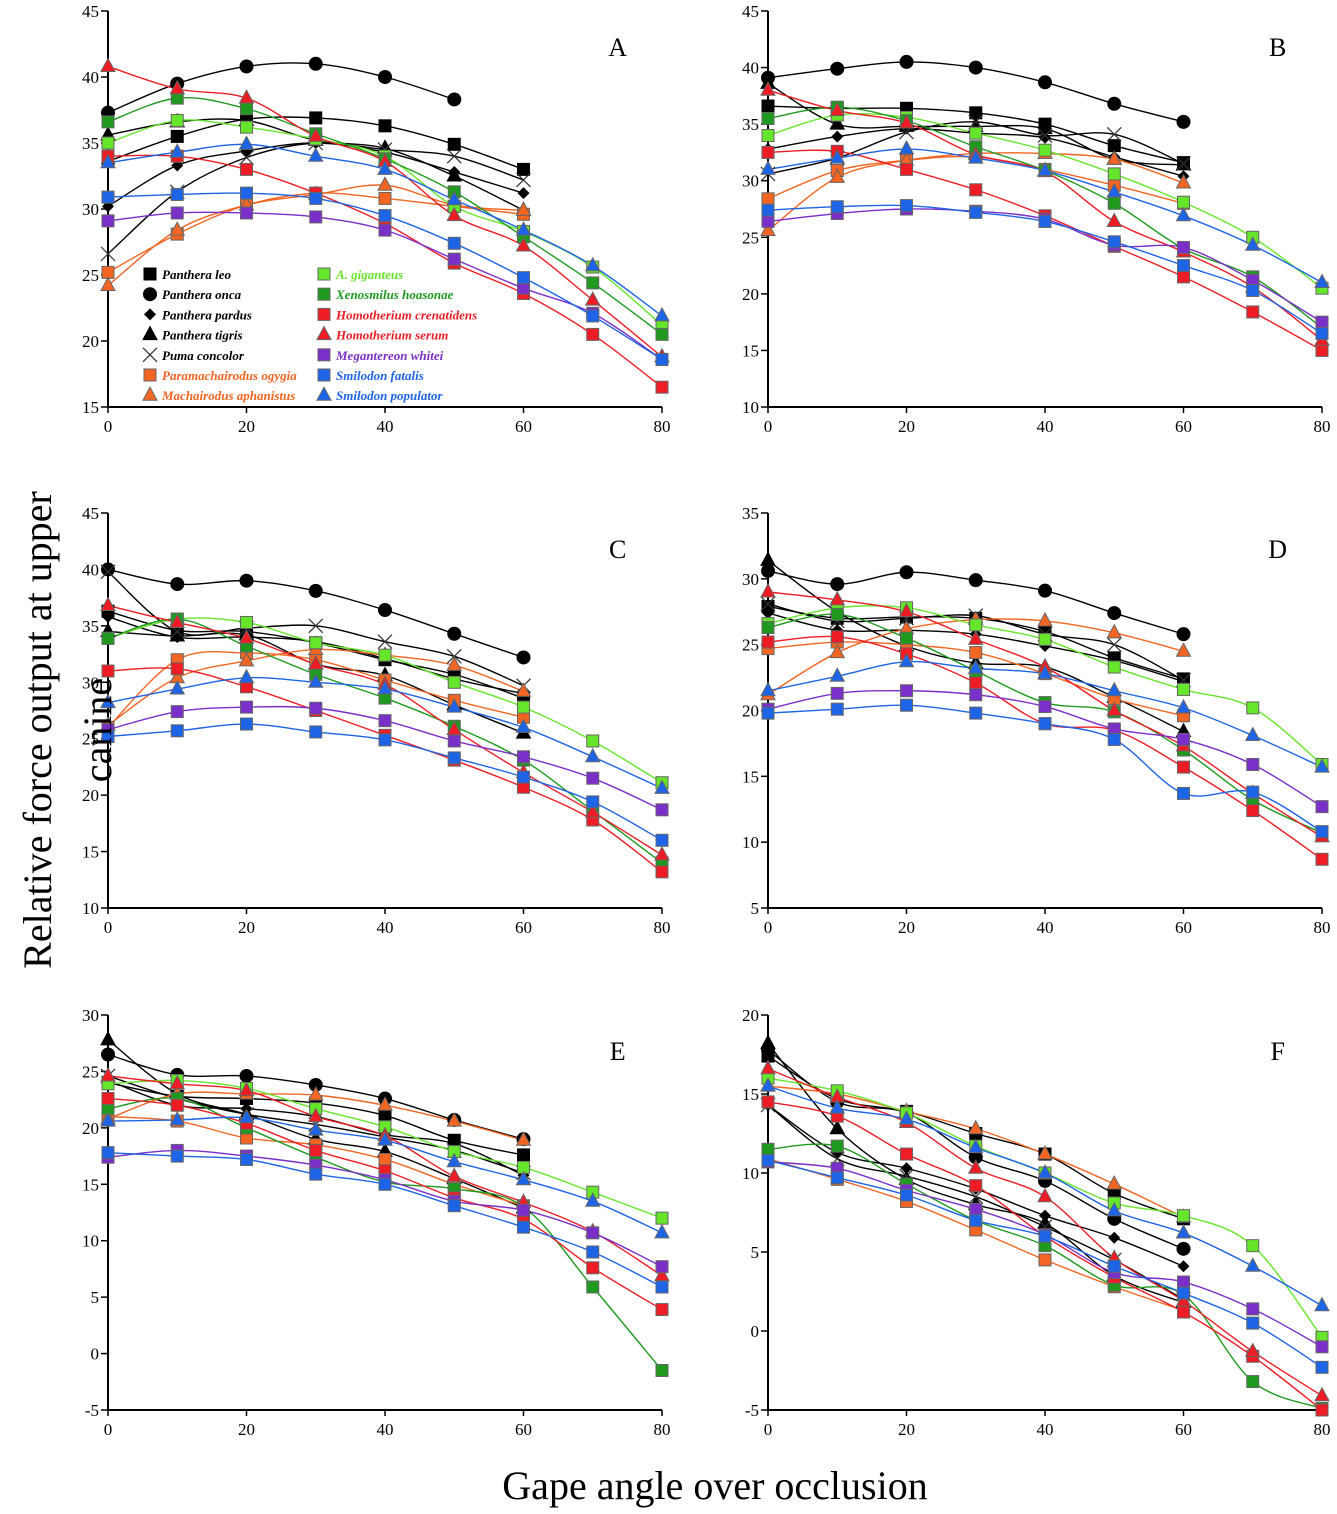 The height and width of the screenshot is (1514, 1337). Describe the element at coordinates (1045, 712) in the screenshot. I see `series-markers-smilodon-populator` at that location.